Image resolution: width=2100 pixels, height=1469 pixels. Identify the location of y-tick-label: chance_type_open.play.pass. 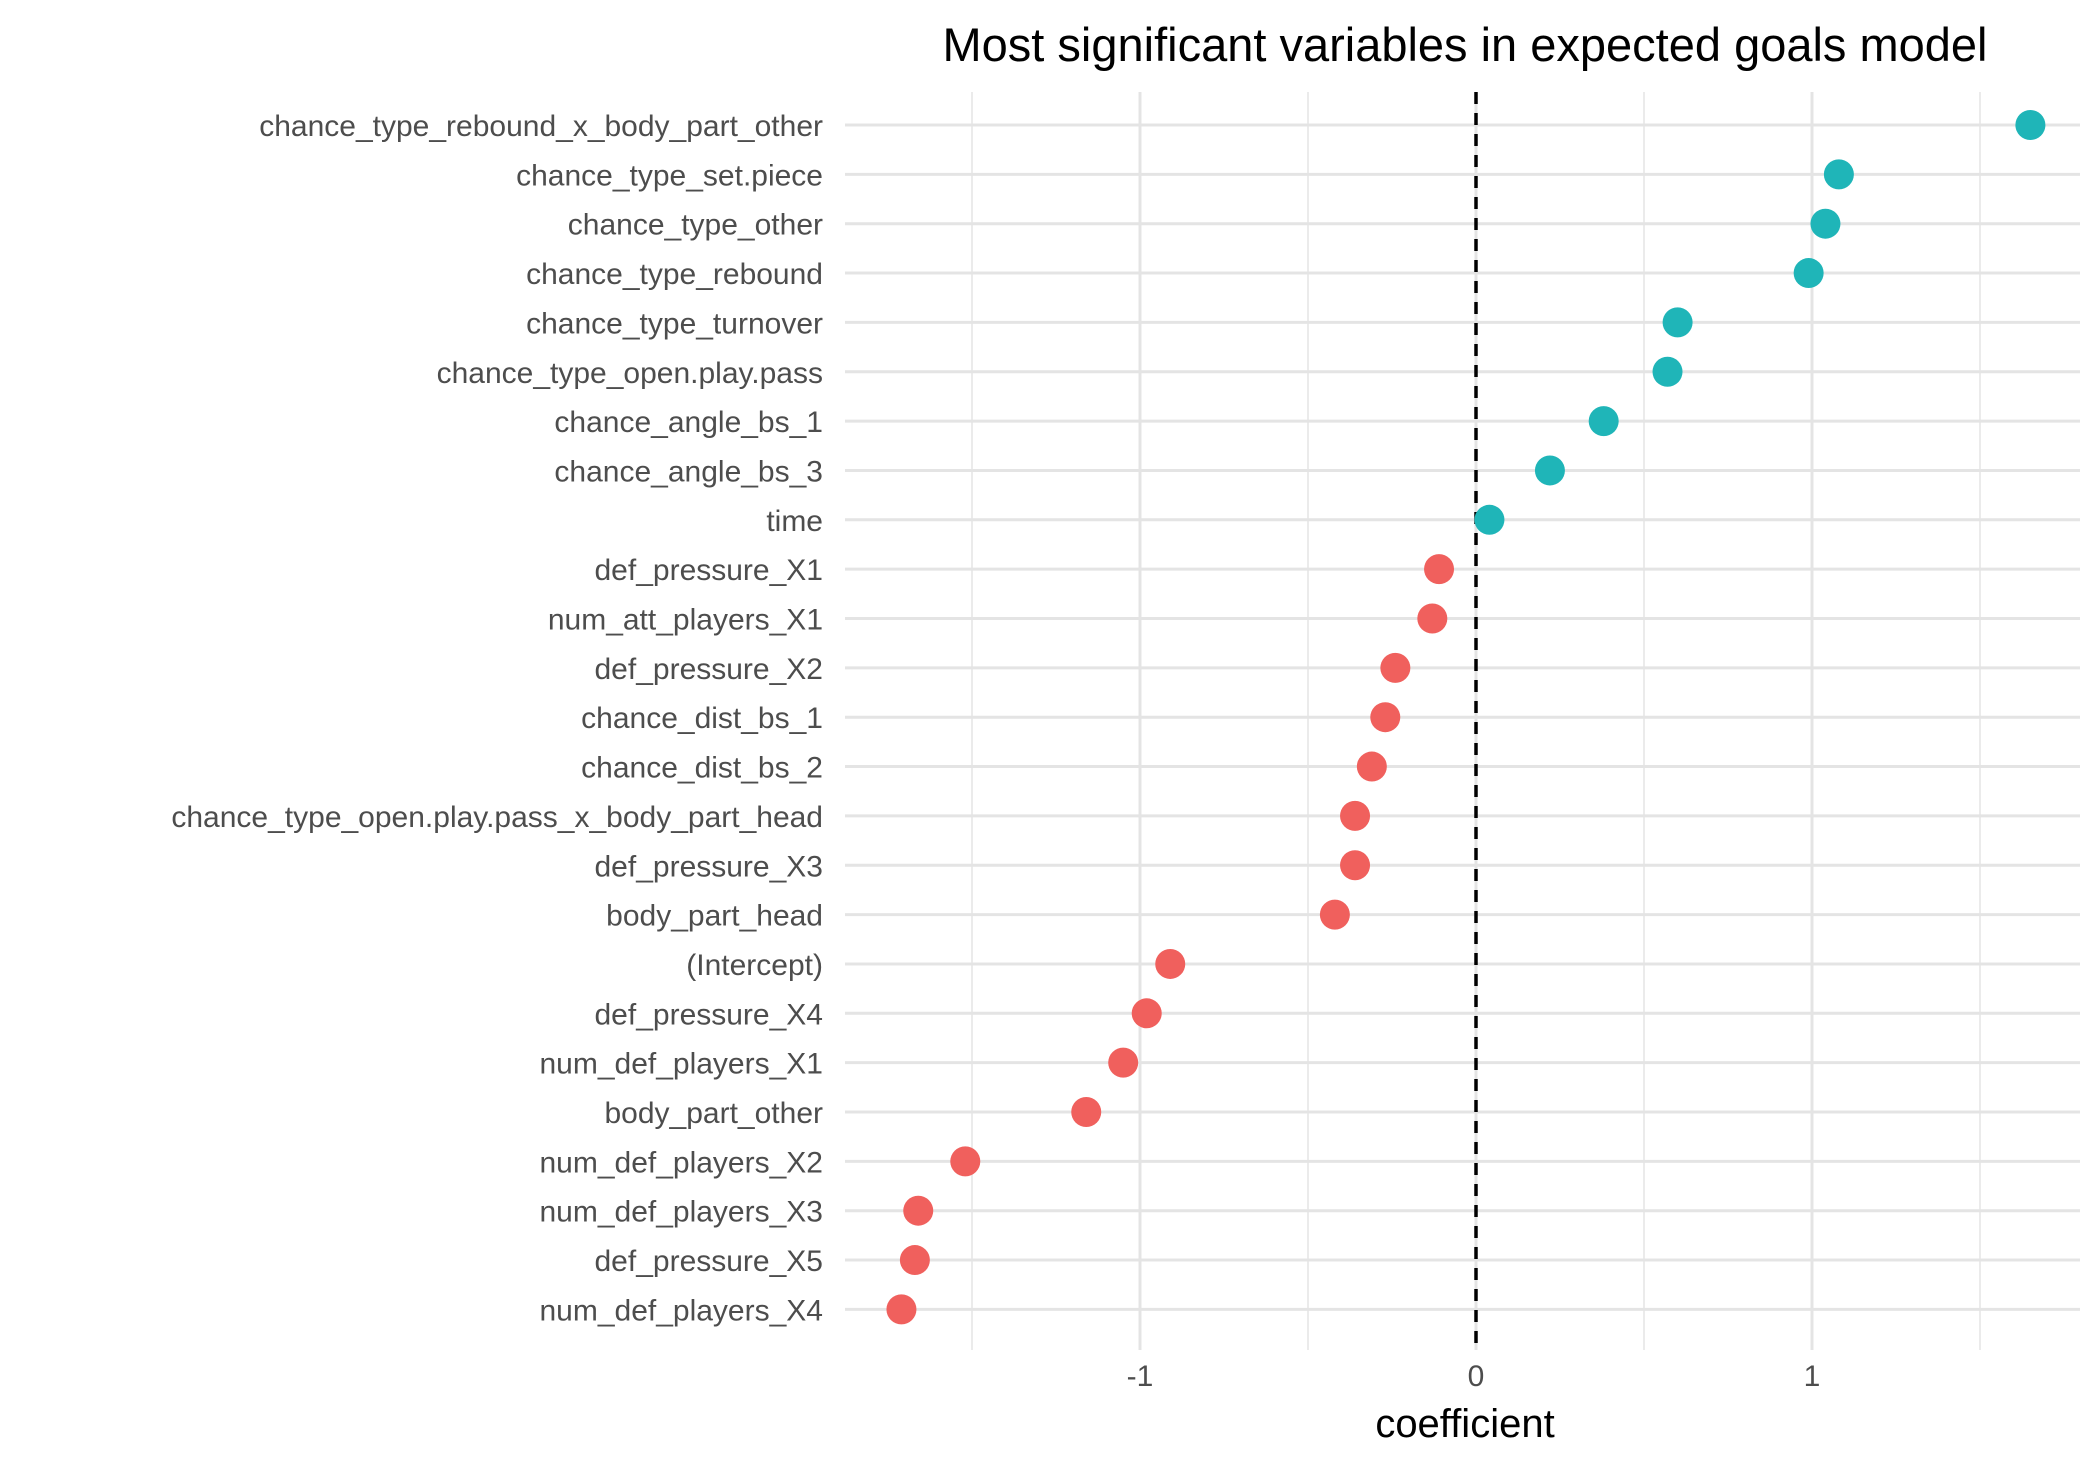
(630, 373).